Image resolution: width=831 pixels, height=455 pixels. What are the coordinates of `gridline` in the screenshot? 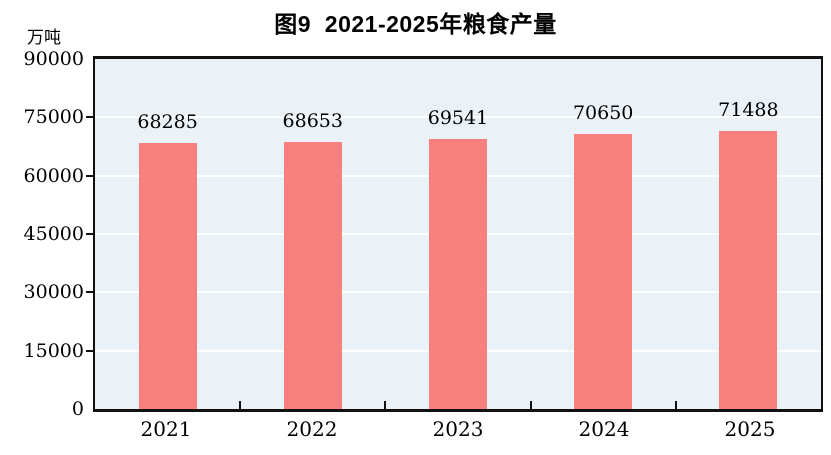 It's located at (458, 117).